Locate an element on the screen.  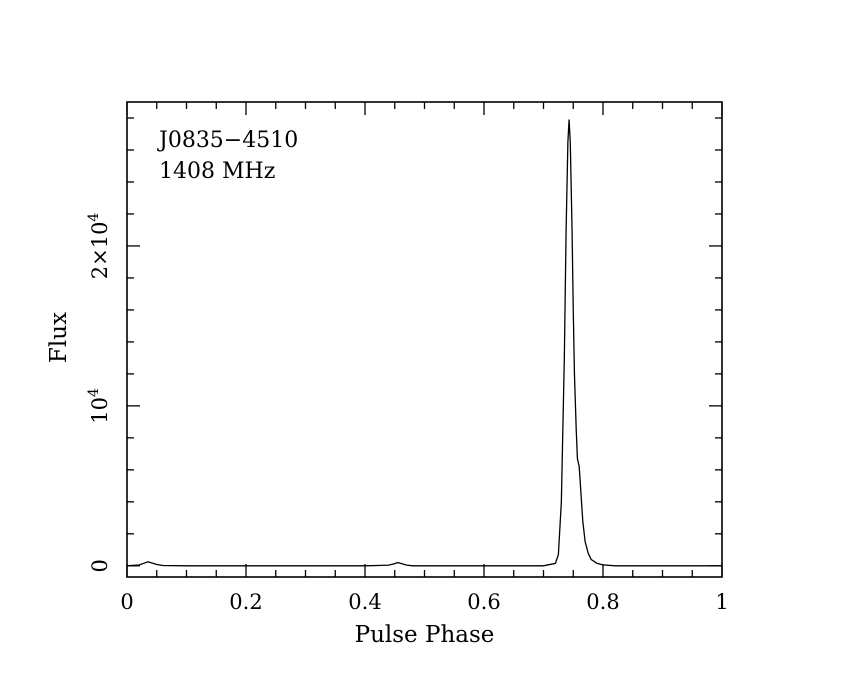
x-tick-label: 1 is located at coordinates (721, 602).